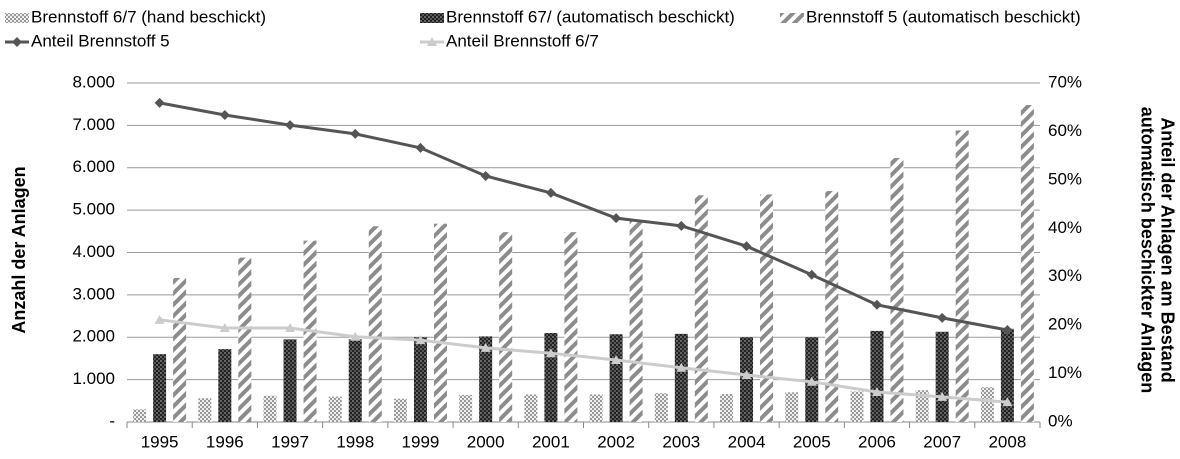  Describe the element at coordinates (590, 16) in the screenshot. I see `legend-label: Brennstoff 67/ (automatisch beschickt)` at that location.